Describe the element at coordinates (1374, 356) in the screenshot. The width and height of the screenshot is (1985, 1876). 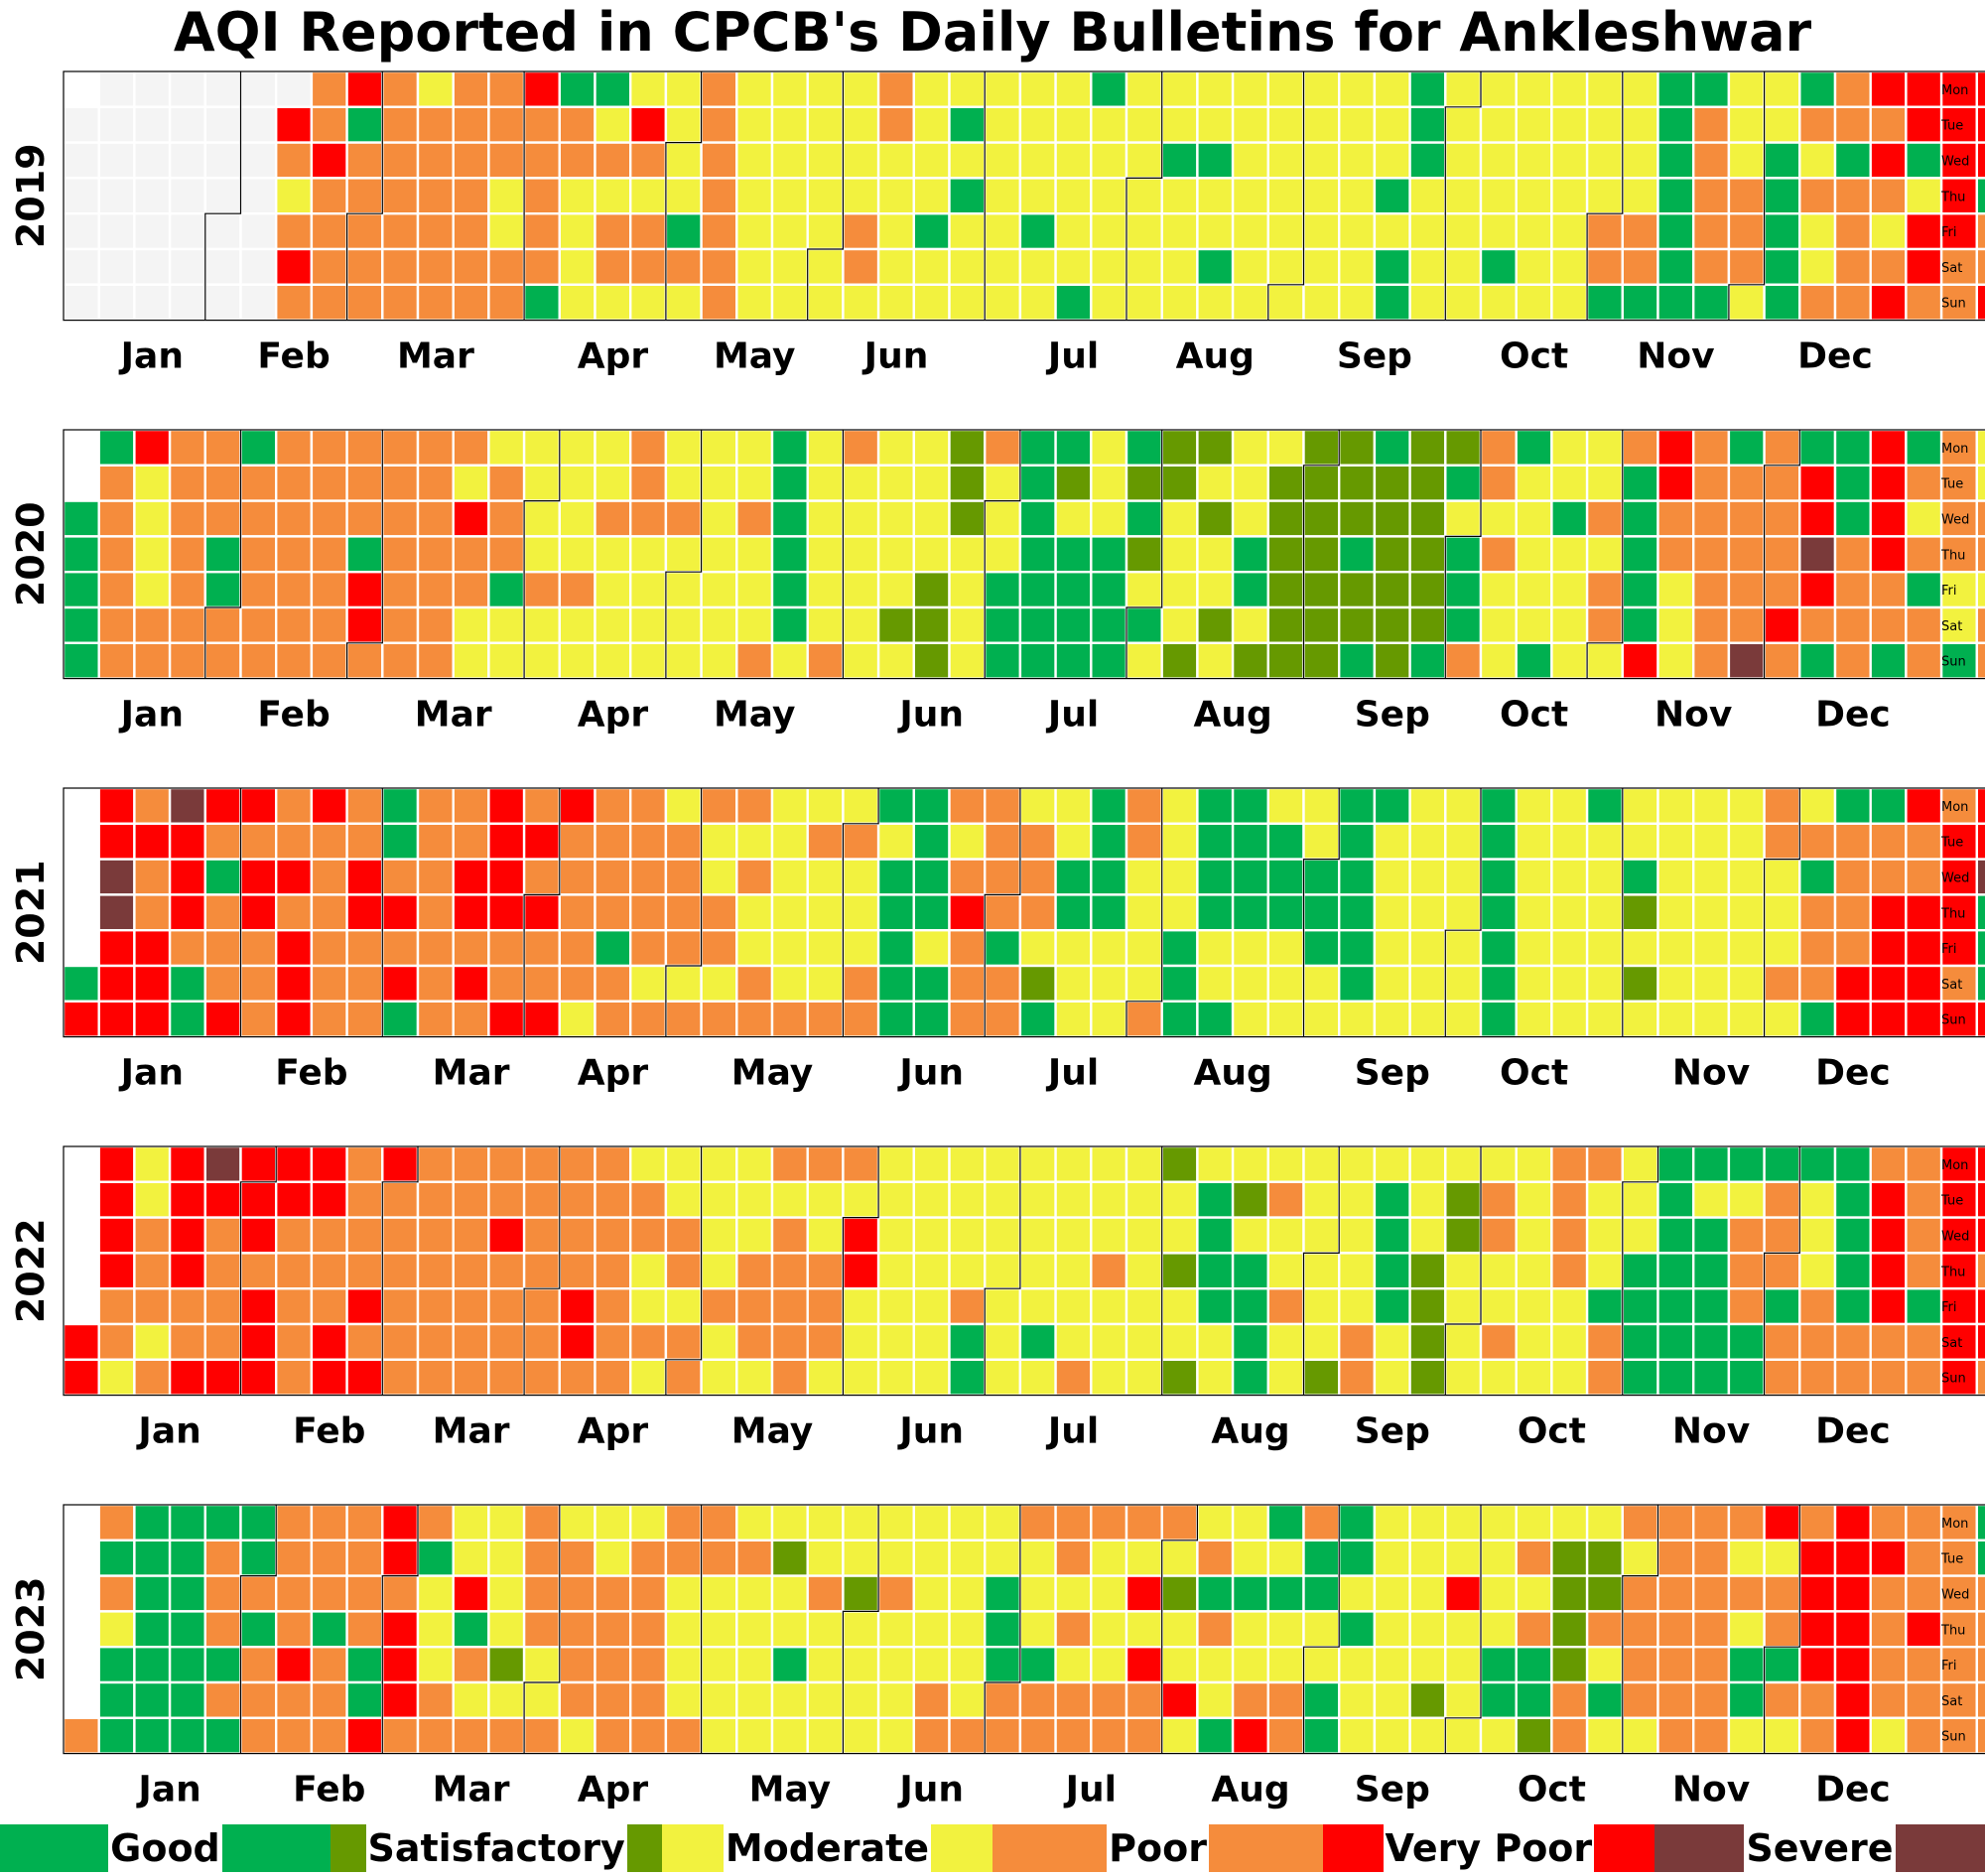
I see `month-label: Sep` at that location.